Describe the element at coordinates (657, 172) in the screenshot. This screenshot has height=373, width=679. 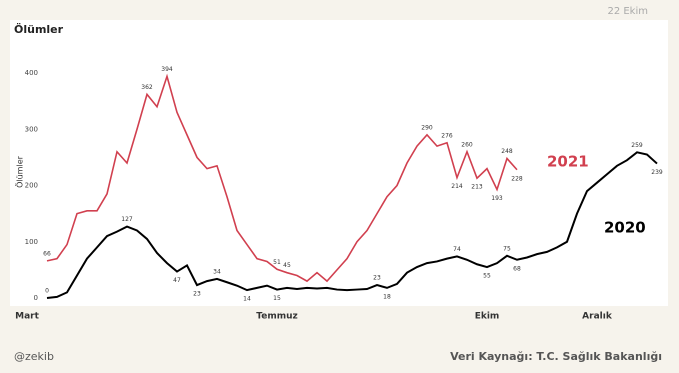
I see `data-label: 239` at that location.